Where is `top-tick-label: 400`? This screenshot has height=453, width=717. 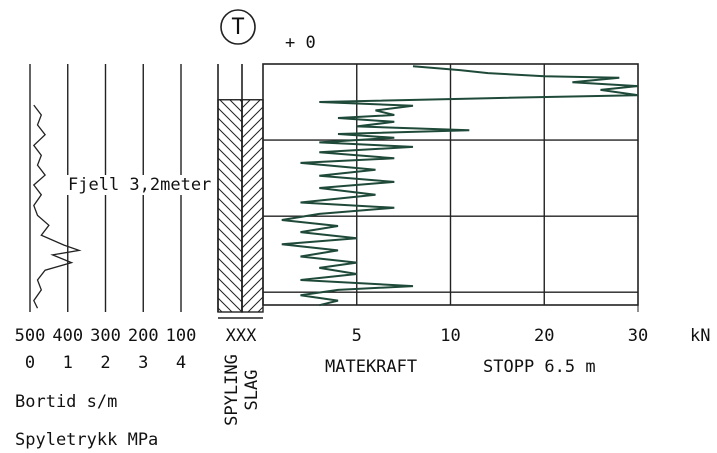 top-tick-label: 400 is located at coordinates (67, 336).